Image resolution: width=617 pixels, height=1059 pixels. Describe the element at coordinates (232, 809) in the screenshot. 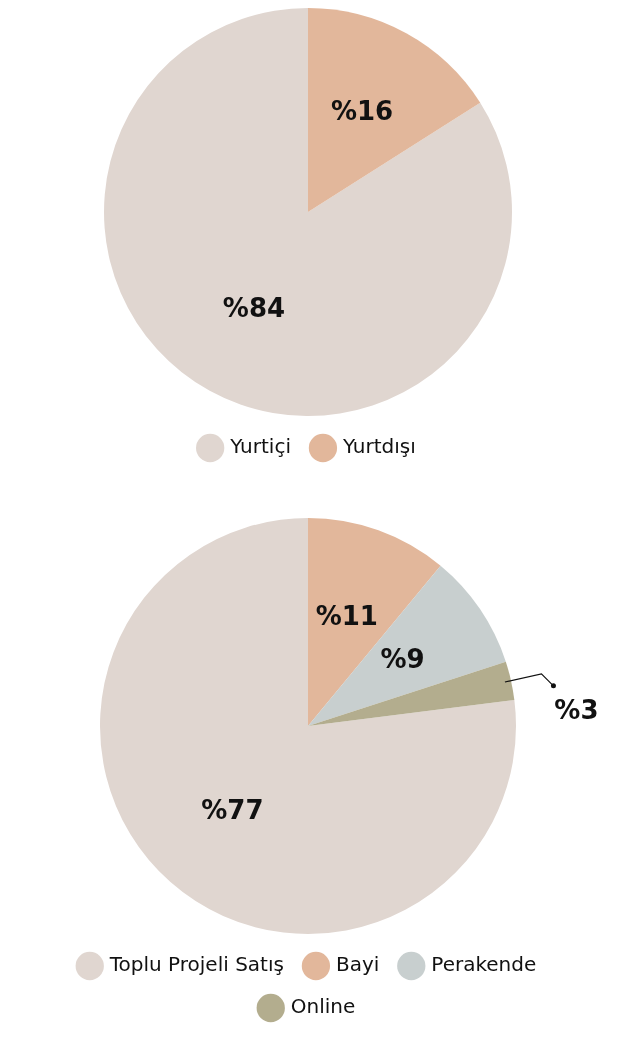

I see `data-label: %77` at that location.